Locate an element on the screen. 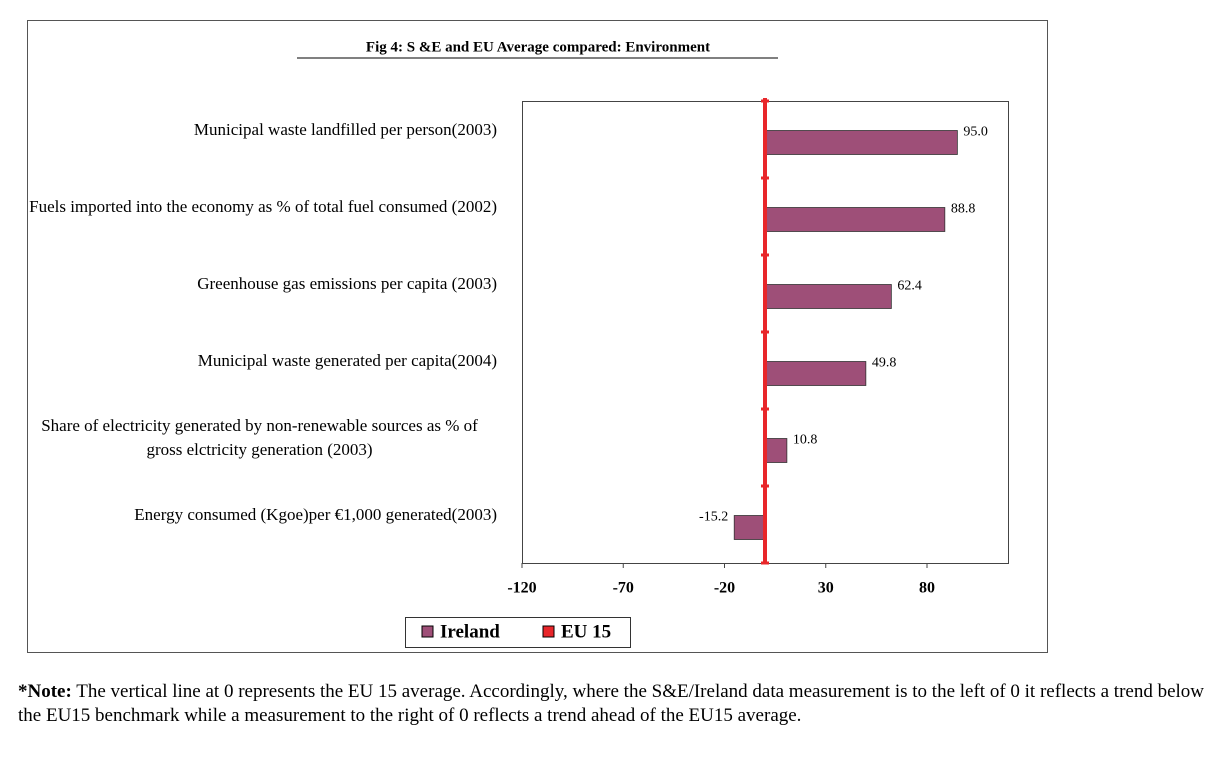  data-label: 62.4 is located at coordinates (909, 286).